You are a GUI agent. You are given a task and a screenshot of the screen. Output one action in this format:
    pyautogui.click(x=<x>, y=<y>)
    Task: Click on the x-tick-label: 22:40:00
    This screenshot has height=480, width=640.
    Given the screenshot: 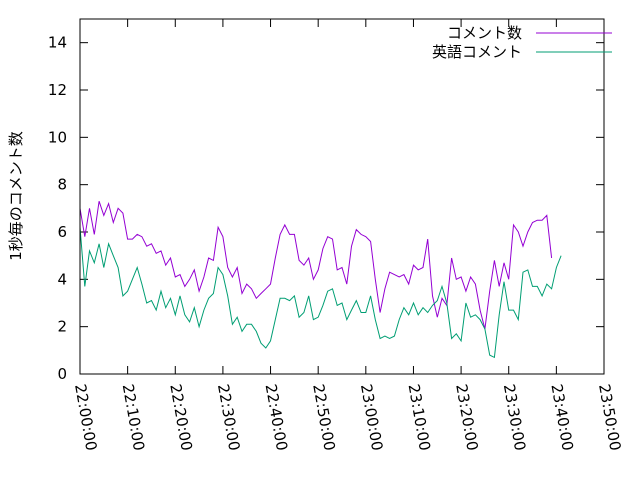 What is the action you would take?
    pyautogui.click(x=276, y=417)
    